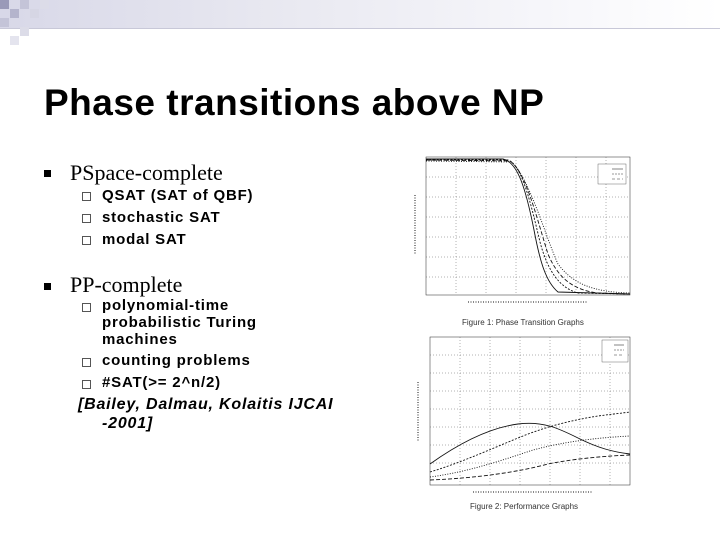 Image resolution: width=720 pixels, height=540 pixels. What do you see at coordinates (524, 414) in the screenshot?
I see `performance-figure` at bounding box center [524, 414].